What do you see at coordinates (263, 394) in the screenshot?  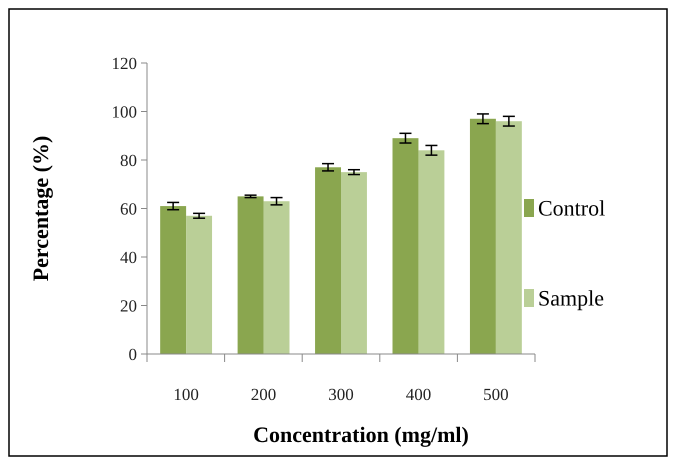 I see `x-tick-label: 200` at bounding box center [263, 394].